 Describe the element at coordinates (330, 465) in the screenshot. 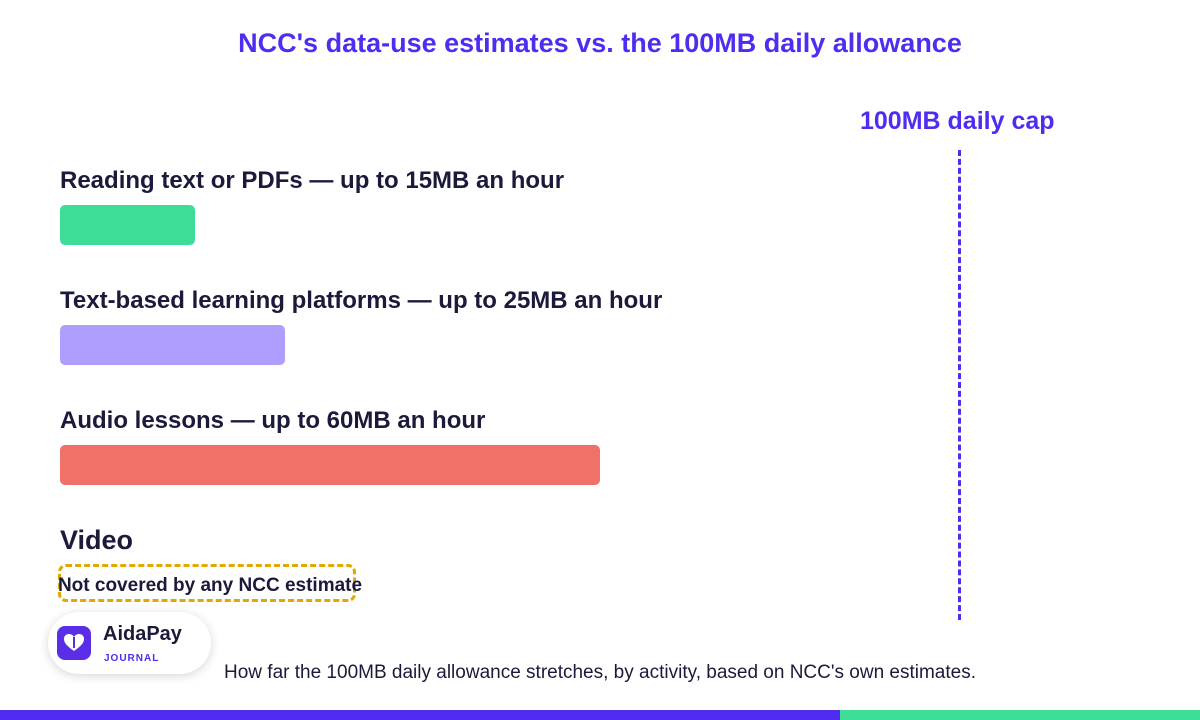

I see `bar-audio` at that location.